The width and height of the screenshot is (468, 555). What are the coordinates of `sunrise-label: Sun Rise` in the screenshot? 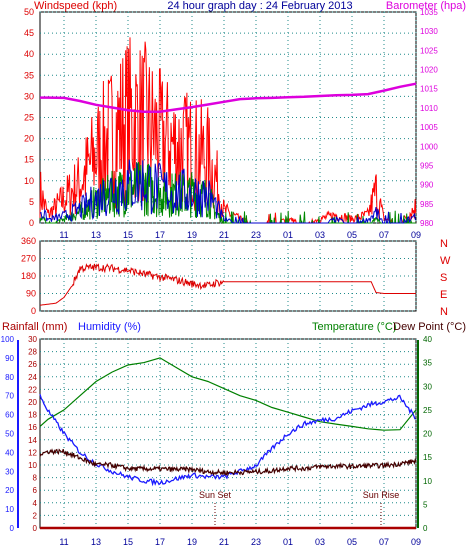 It's located at (381, 495).